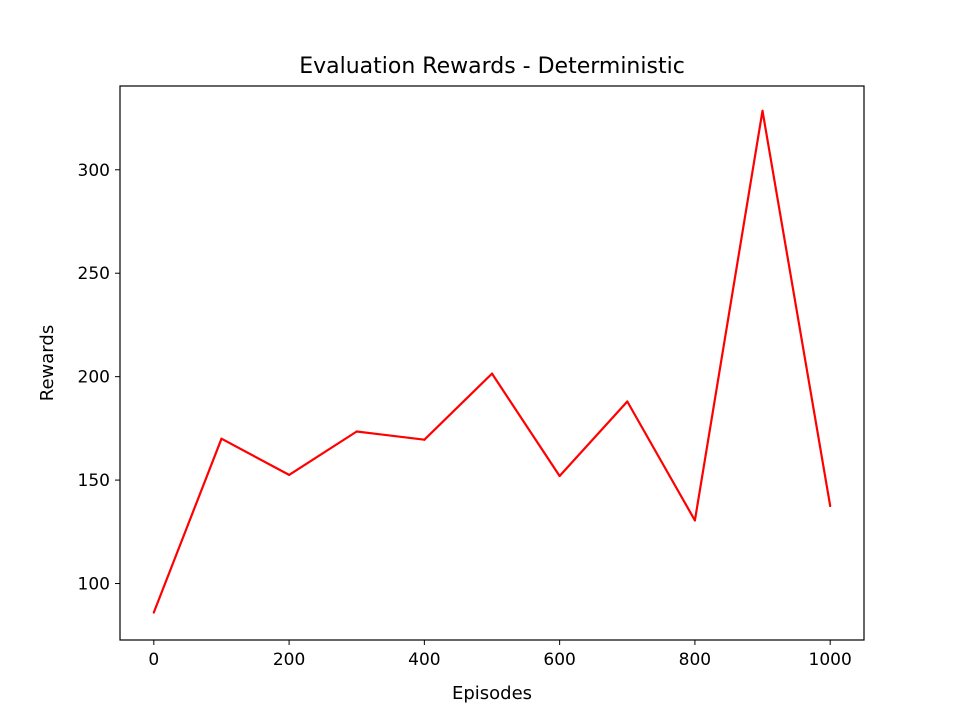 This screenshot has height=720, width=960. I want to click on y-axis-label: Rewards, so click(47, 363).